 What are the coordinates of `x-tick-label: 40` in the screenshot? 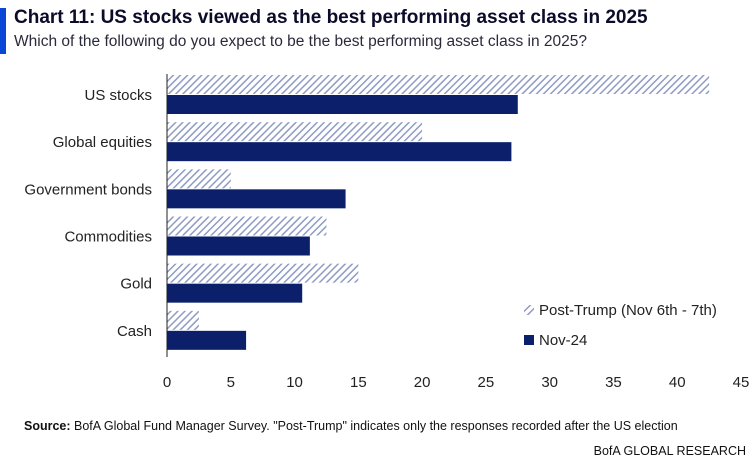 It's located at (677, 382).